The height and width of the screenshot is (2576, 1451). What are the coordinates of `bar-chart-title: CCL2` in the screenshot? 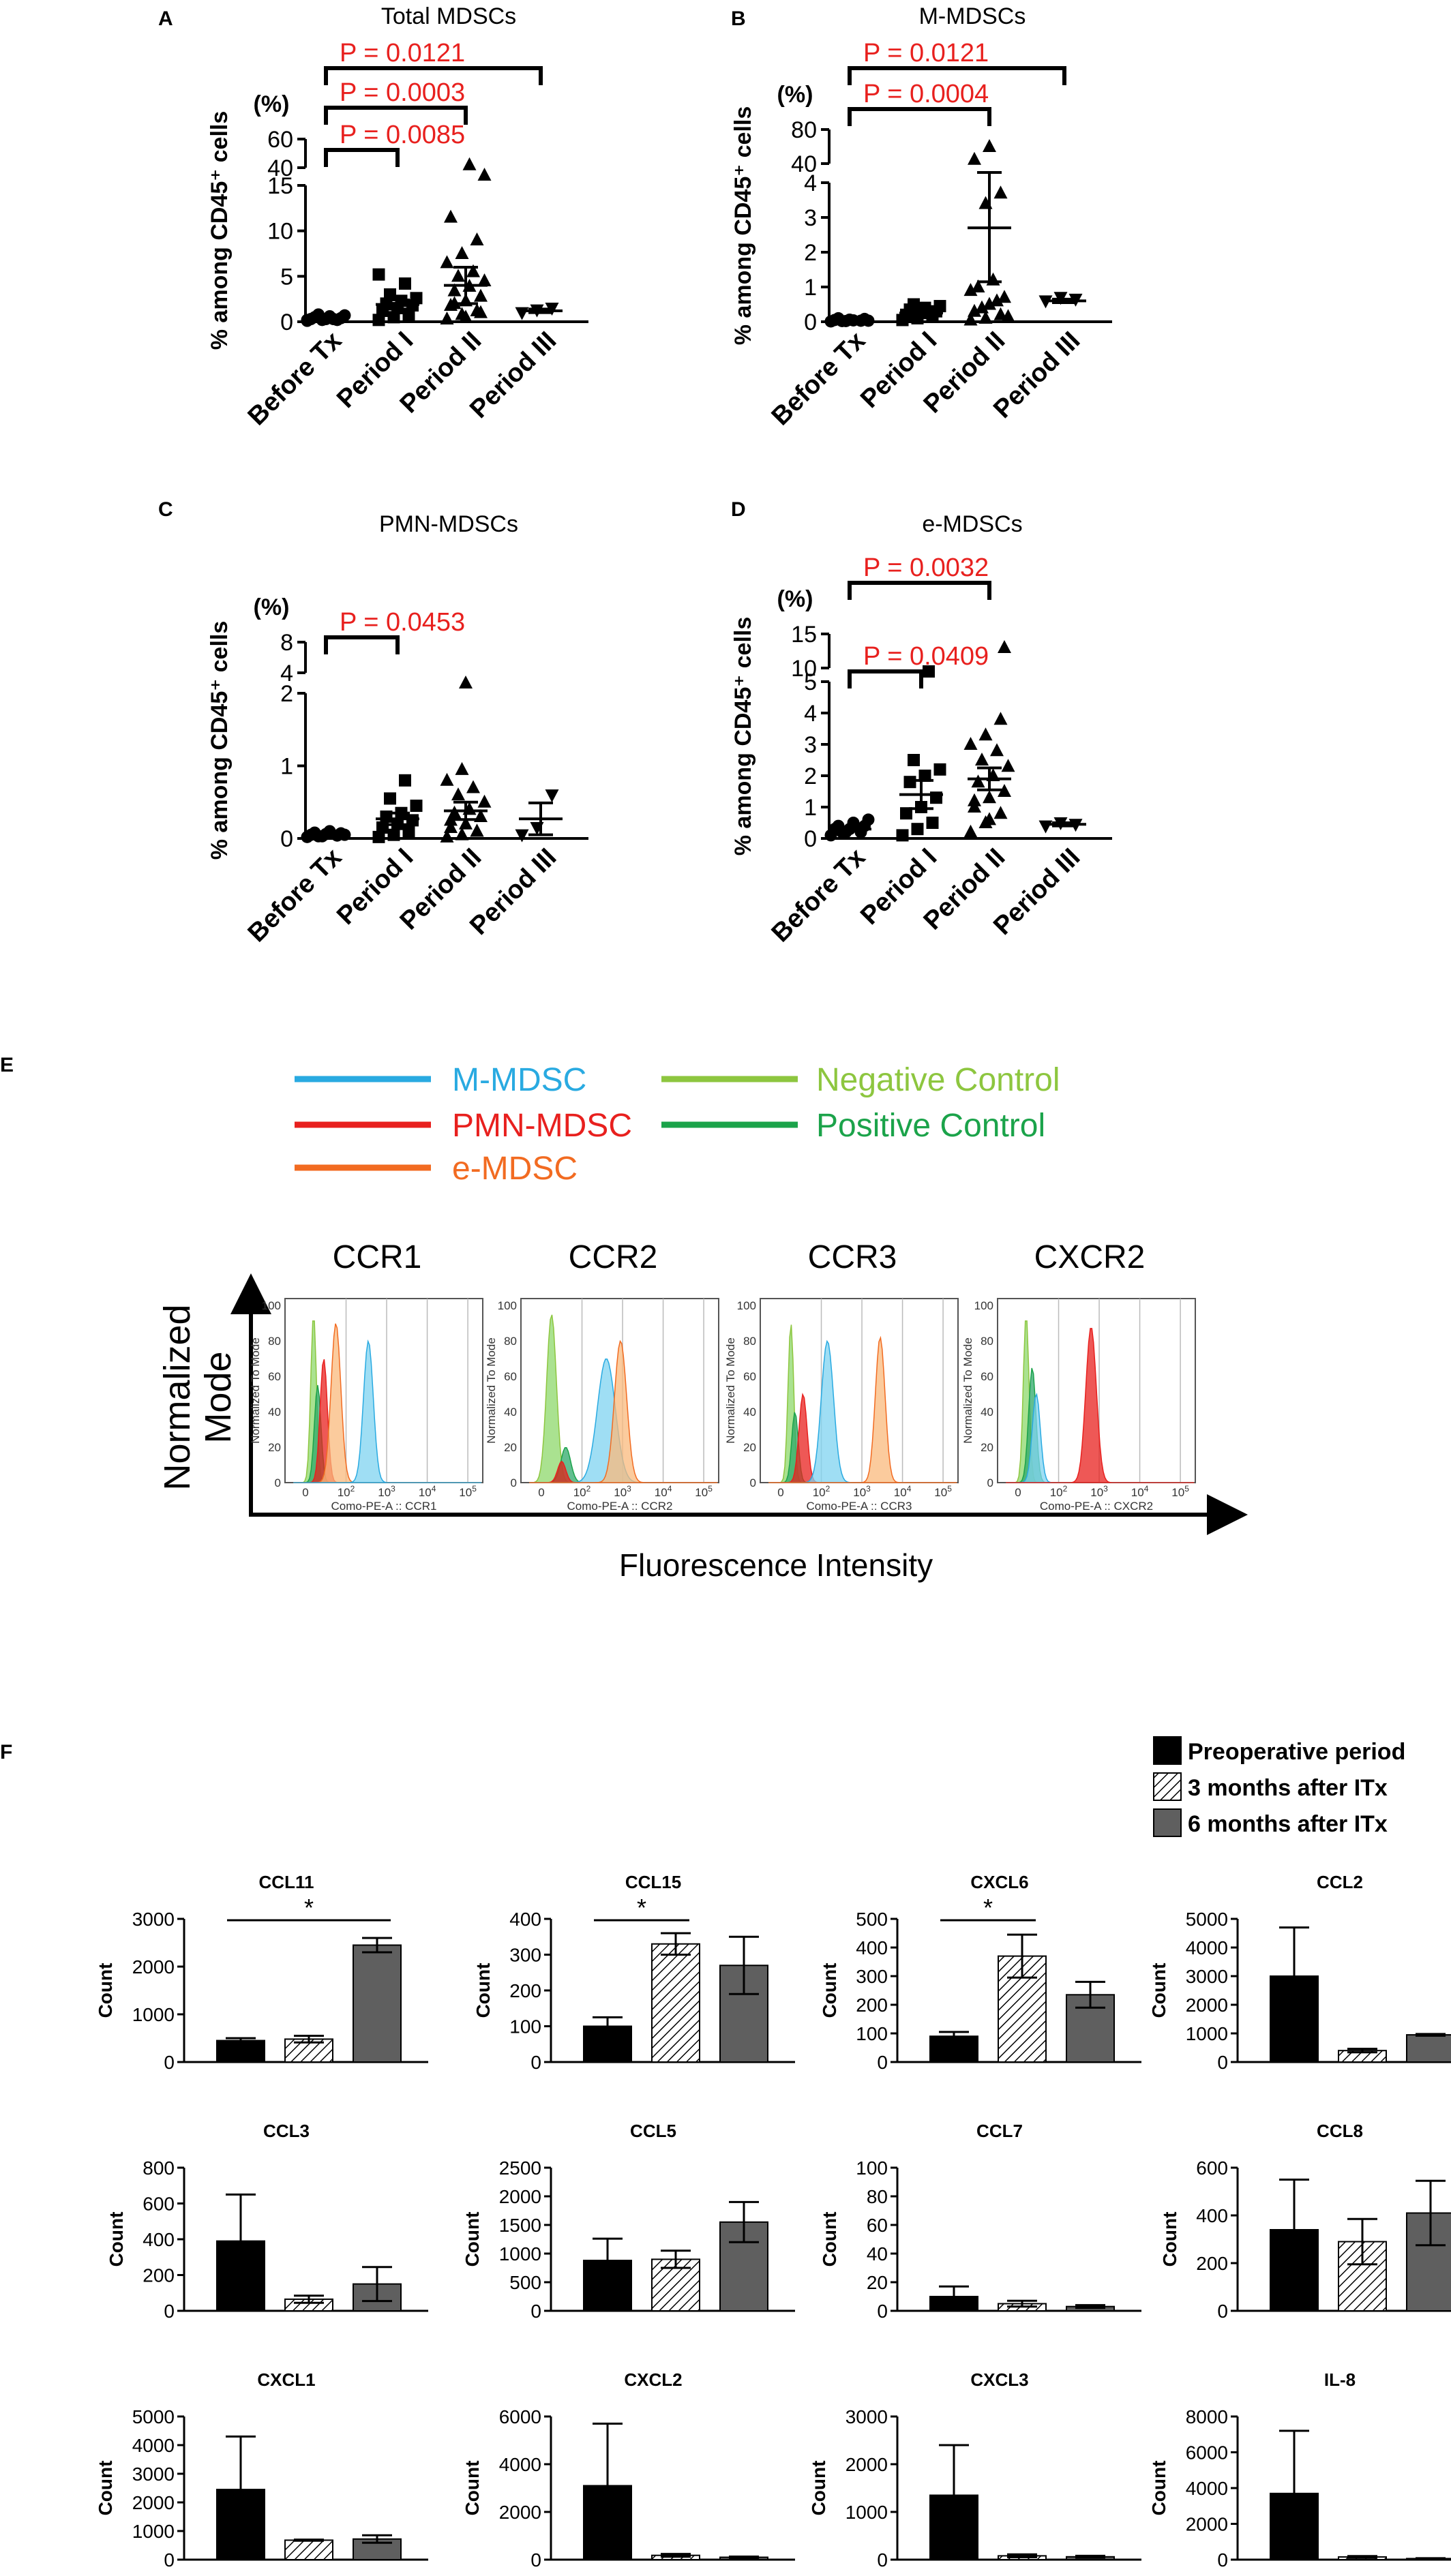 It's located at (1340, 1882).